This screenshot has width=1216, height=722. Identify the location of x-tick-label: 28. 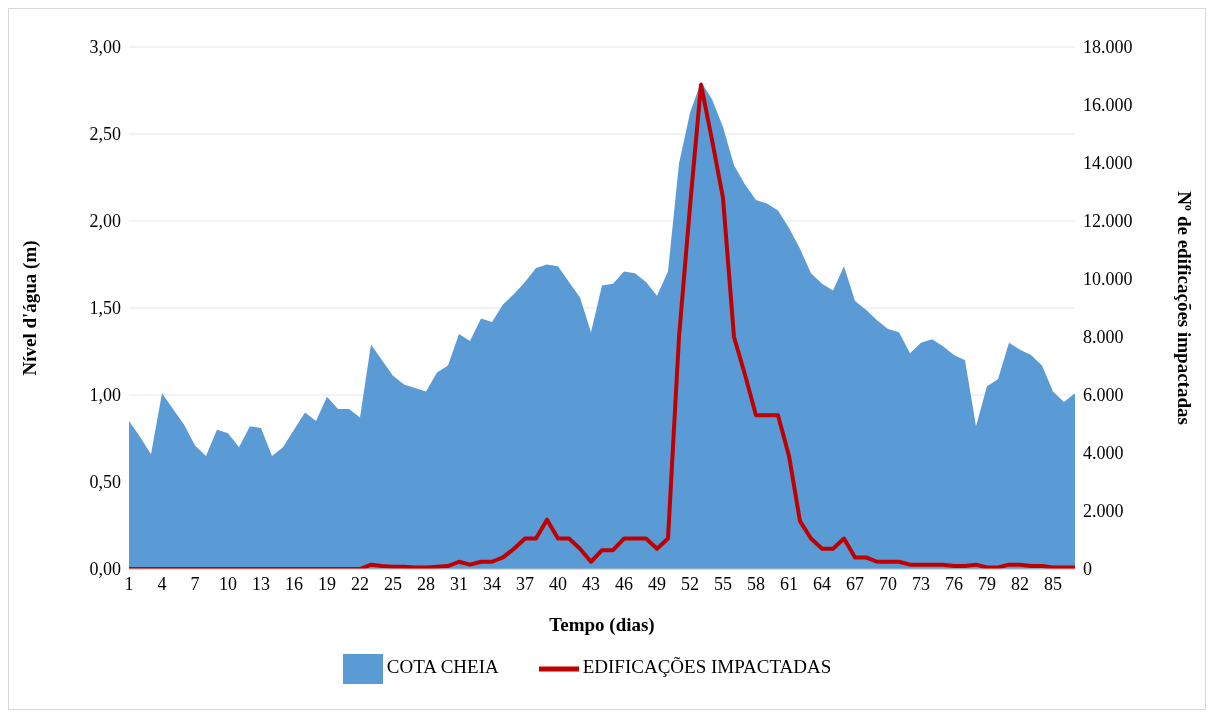
(426, 583).